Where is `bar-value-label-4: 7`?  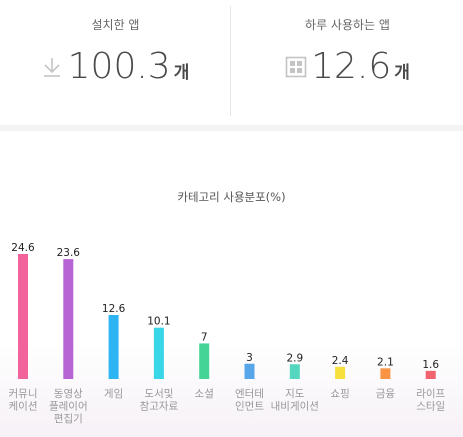
bar-value-label-4: 7 is located at coordinates (204, 337).